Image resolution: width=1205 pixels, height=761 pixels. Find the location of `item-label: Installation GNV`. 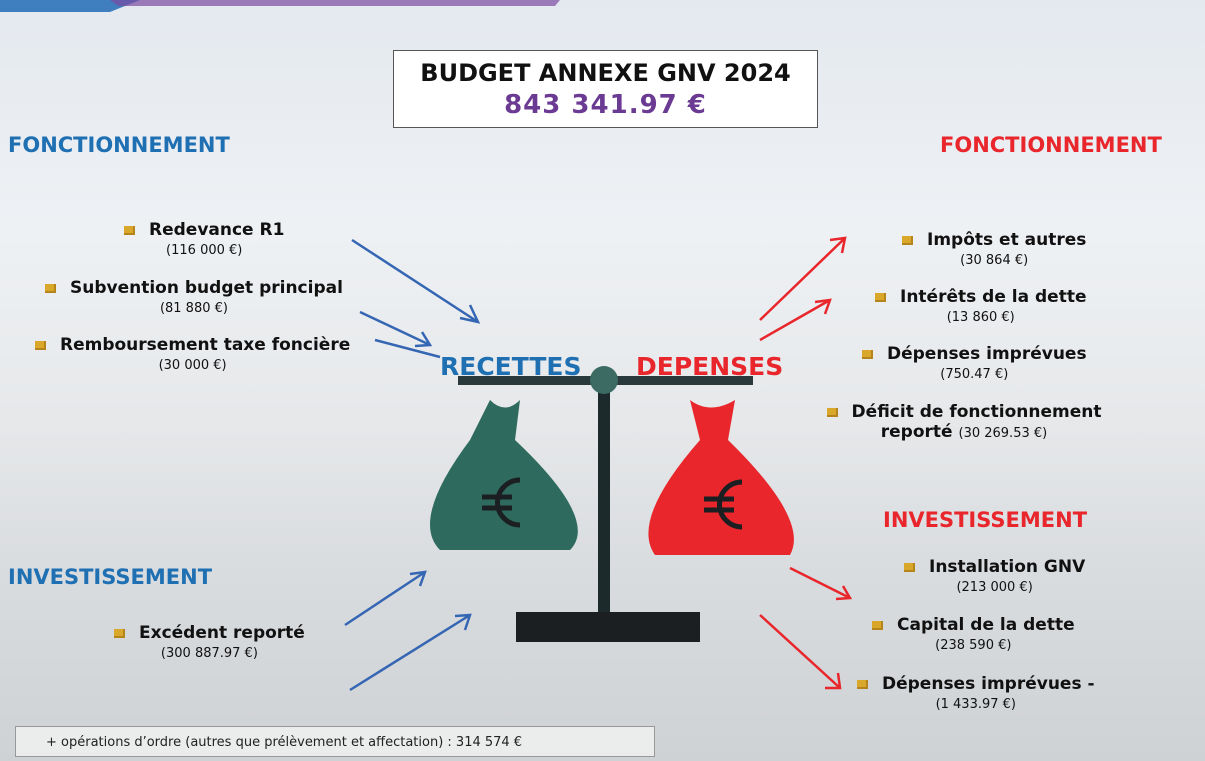

item-label: Installation GNV is located at coordinates (1007, 567).